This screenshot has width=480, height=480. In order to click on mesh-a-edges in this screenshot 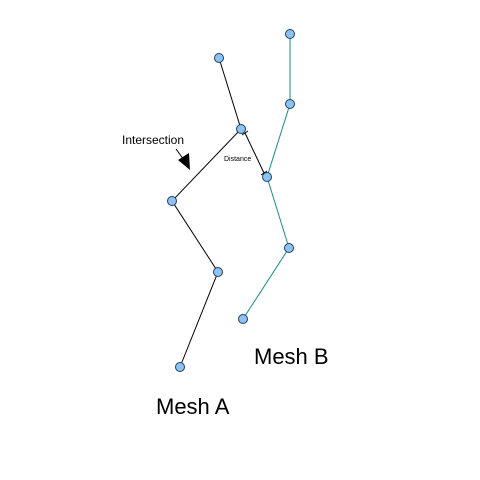, I will do `click(206, 212)`.